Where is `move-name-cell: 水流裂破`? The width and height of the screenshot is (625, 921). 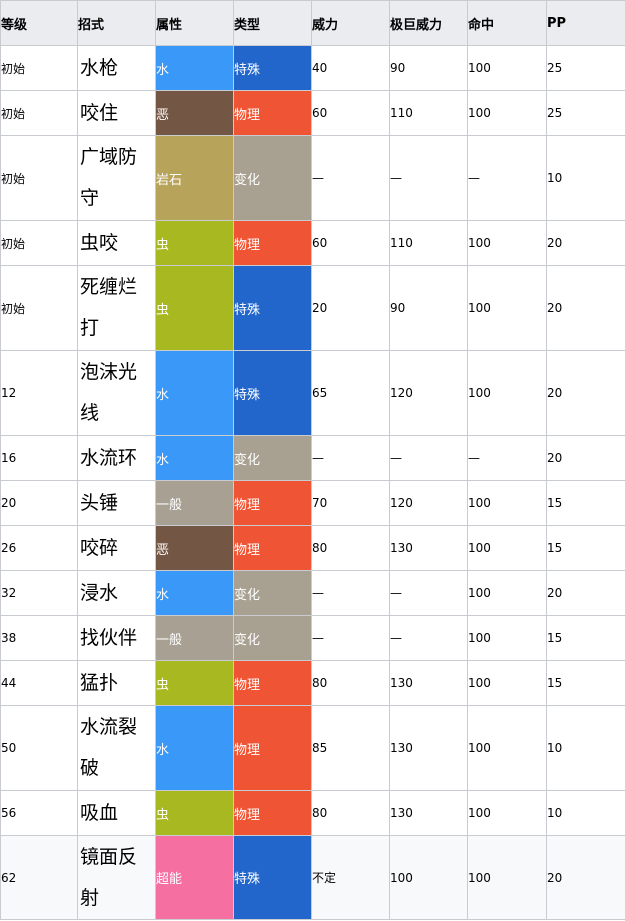 move-name-cell: 水流裂破 is located at coordinates (116, 748).